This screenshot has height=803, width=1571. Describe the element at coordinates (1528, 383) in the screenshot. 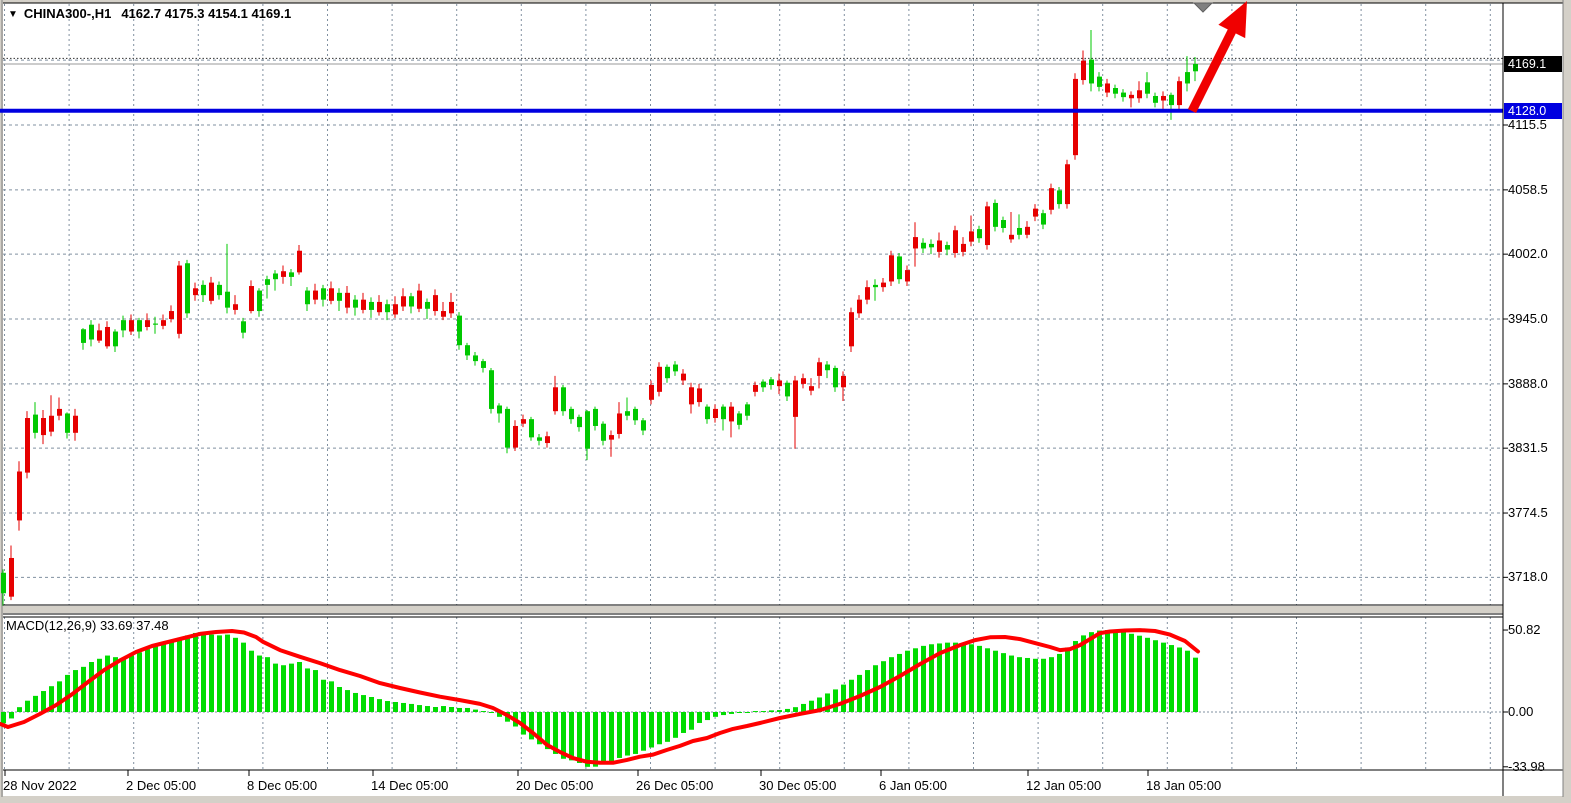

I see `price-axis-label: 3888.0` at that location.